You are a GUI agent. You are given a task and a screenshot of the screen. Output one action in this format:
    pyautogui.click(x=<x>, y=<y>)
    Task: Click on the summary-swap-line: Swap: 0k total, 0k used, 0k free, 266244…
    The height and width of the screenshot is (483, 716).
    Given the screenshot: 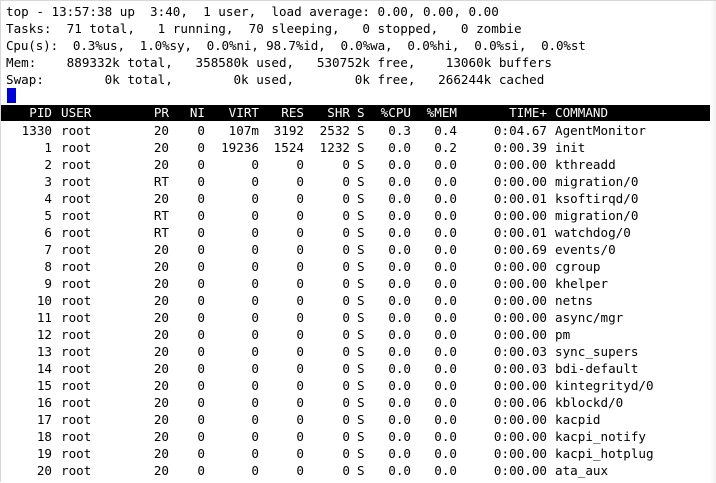 What is the action you would take?
    pyautogui.click(x=275, y=79)
    